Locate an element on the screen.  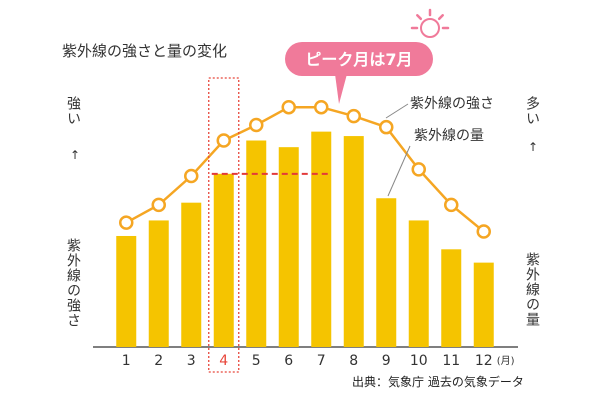
x-tick-label: 8 is located at coordinates (353, 361).